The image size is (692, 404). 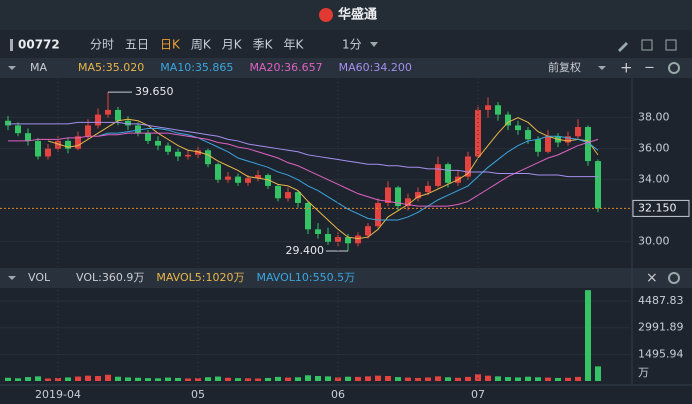 What do you see at coordinates (154, 91) in the screenshot?
I see `high-label: 39.650` at bounding box center [154, 91].